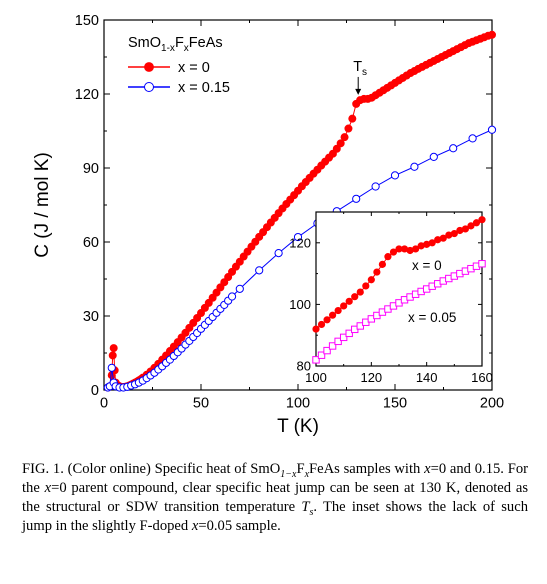 The image size is (547, 584). What do you see at coordinates (87, 95) in the screenshot?
I see `y-tick-label: 120` at bounding box center [87, 95].